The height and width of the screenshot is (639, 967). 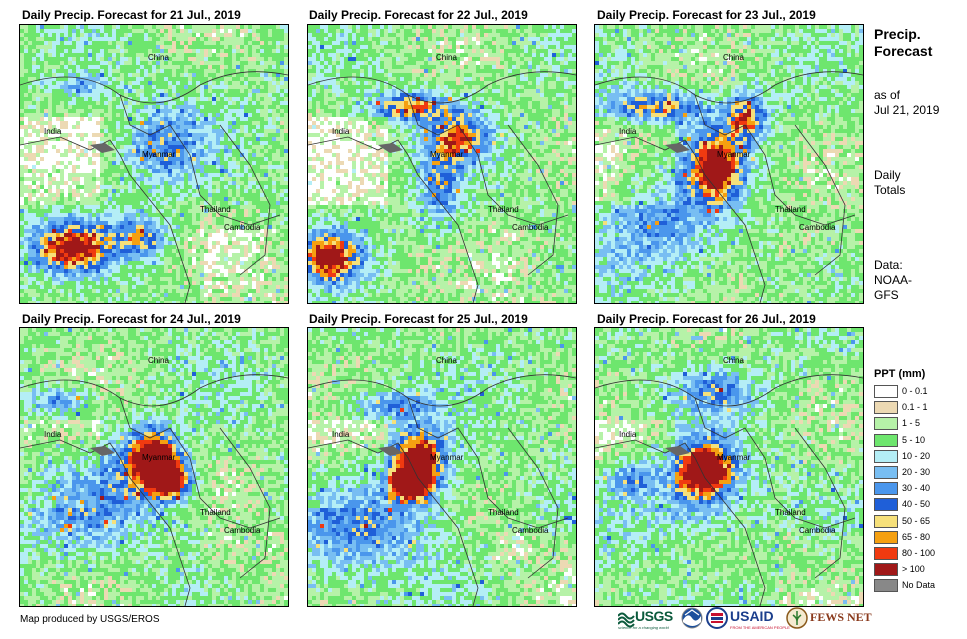 What do you see at coordinates (692, 619) in the screenshot?
I see `noaa-logo` at bounding box center [692, 619].